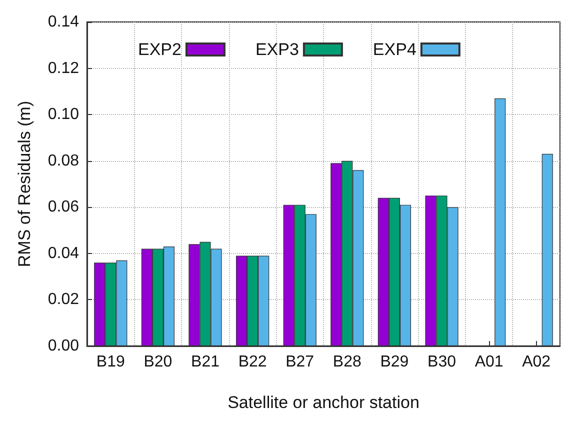  I want to click on y-tick-label: 0.12, so click(64, 68).